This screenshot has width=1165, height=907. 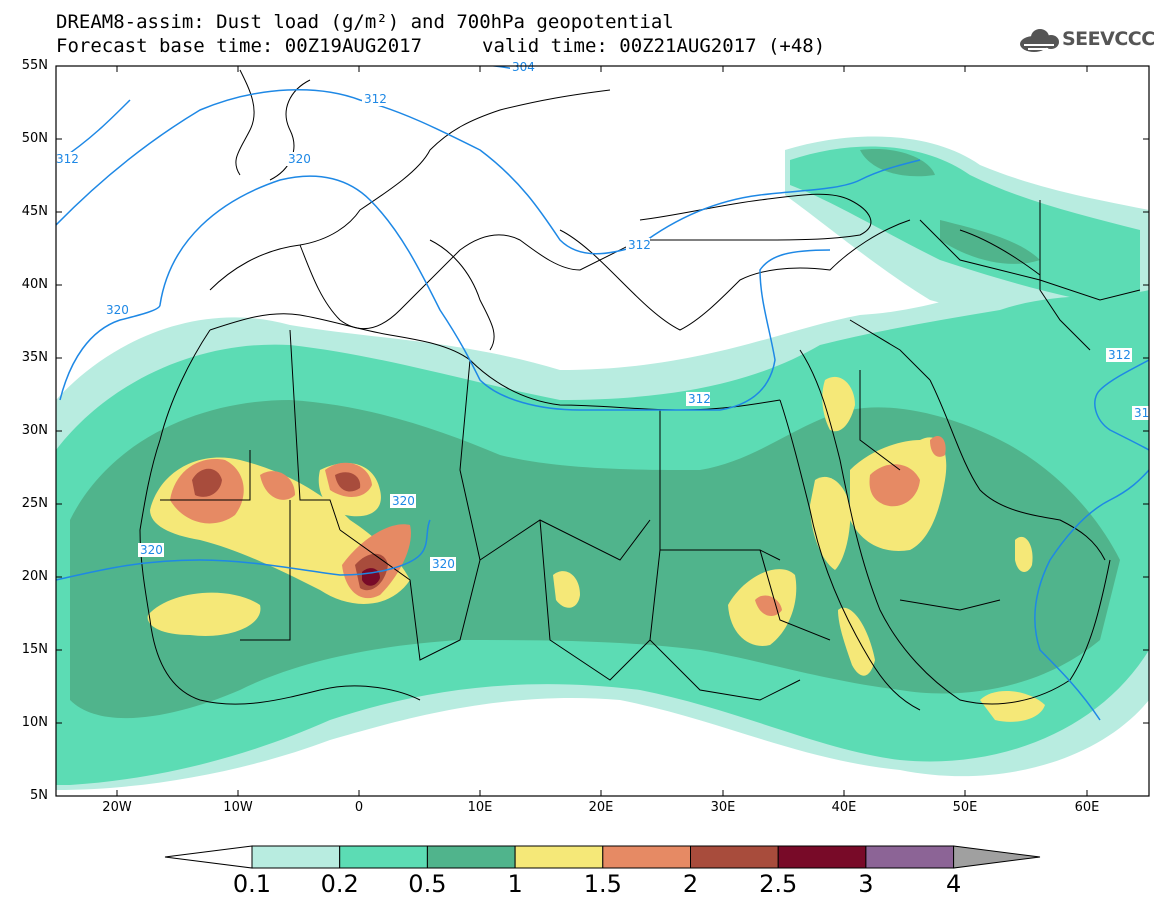 What do you see at coordinates (1119, 355) in the screenshot?
I see `contour-label-312d: 312` at bounding box center [1119, 355].